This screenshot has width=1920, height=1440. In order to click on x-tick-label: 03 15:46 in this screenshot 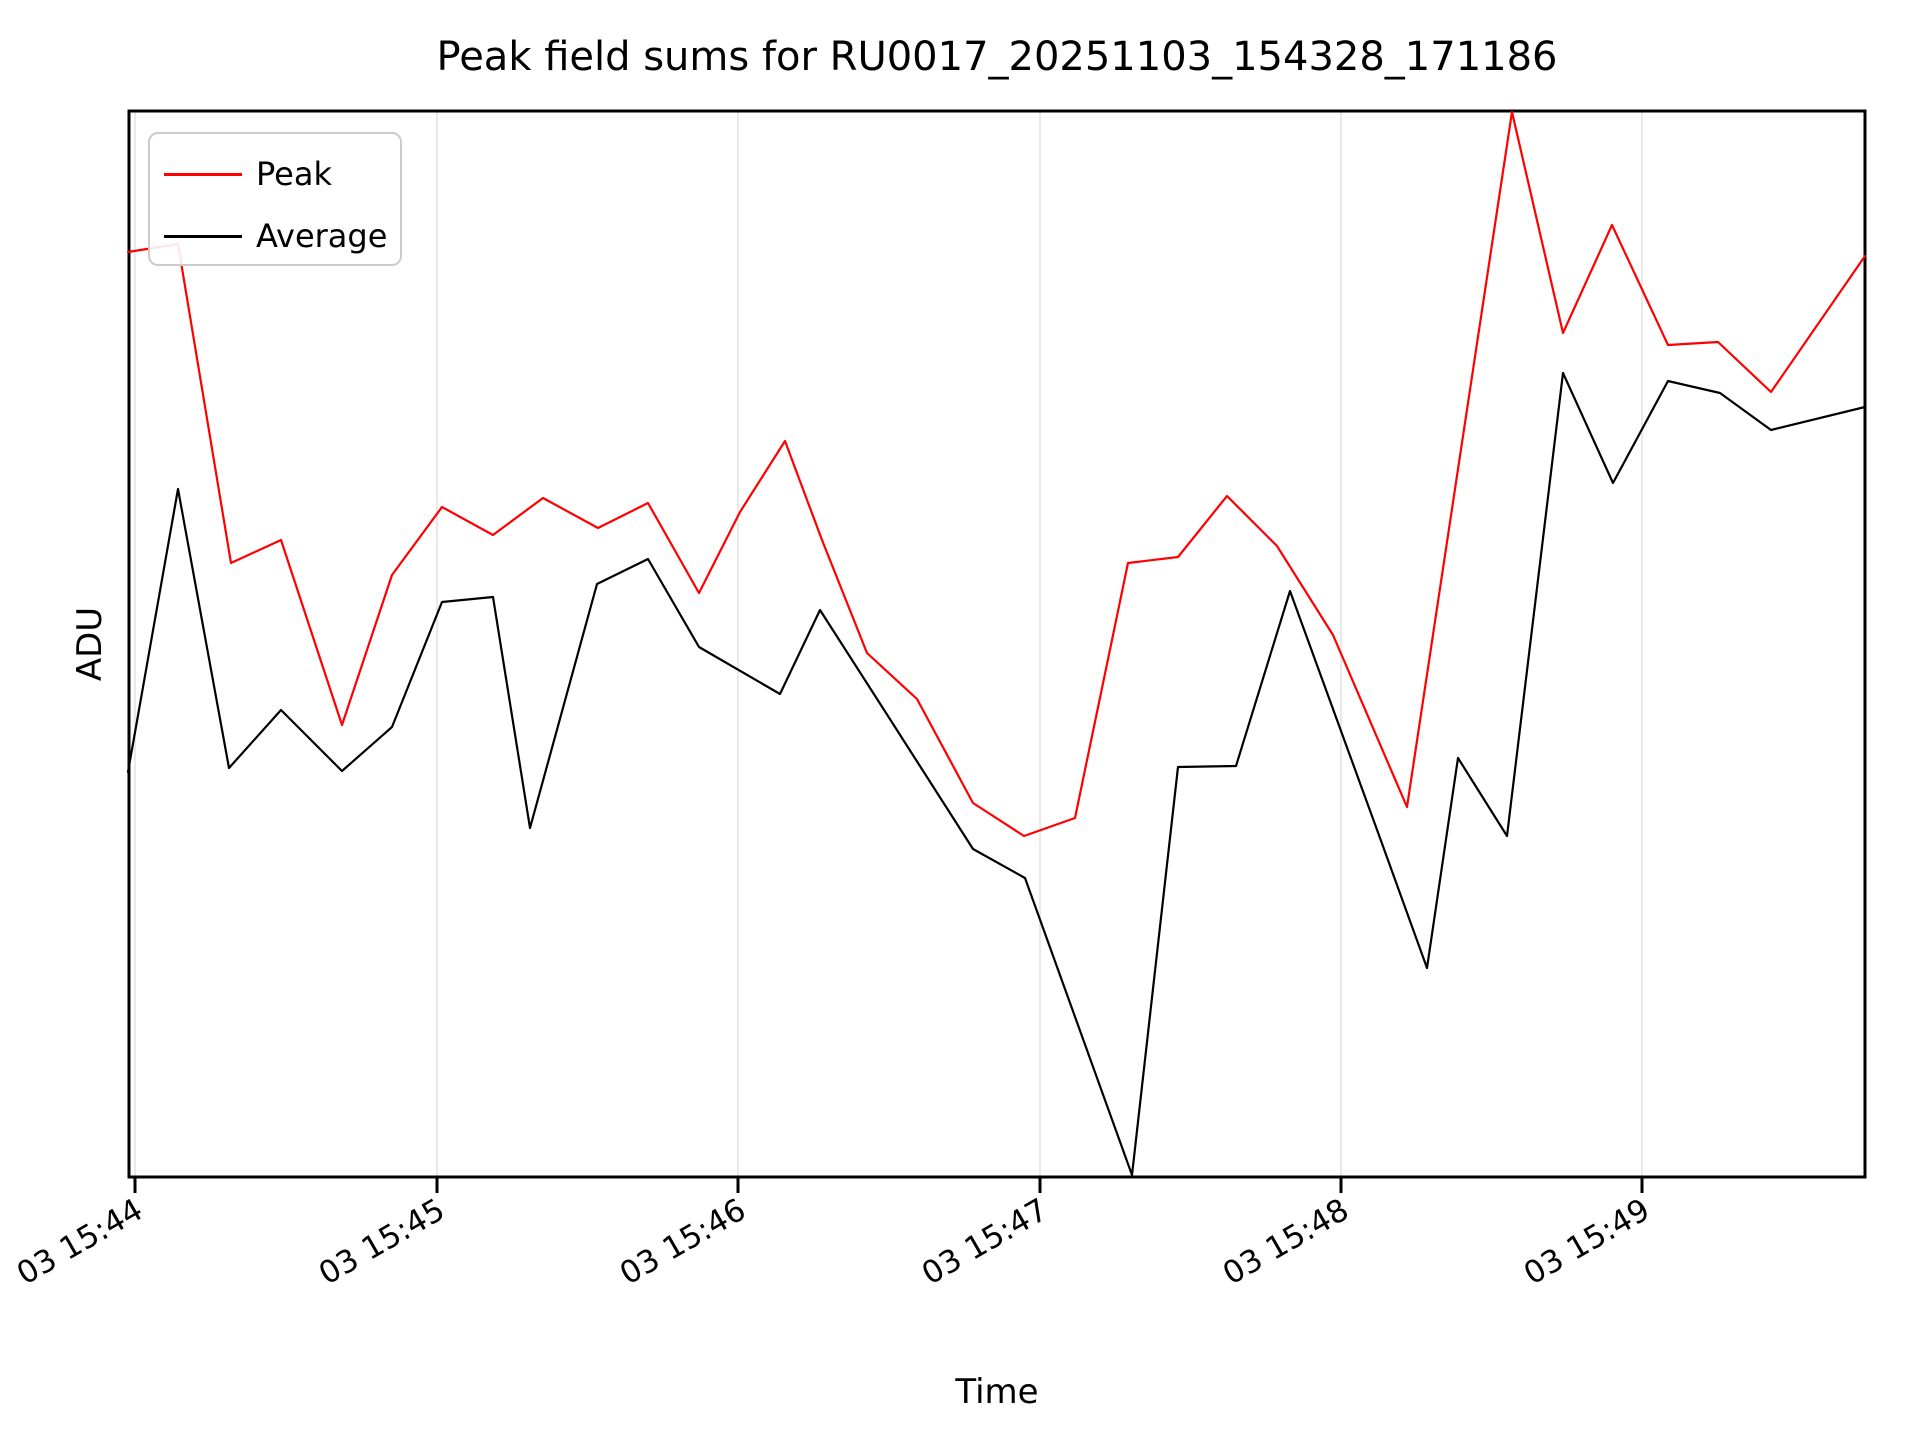, I will do `click(683, 1242)`.